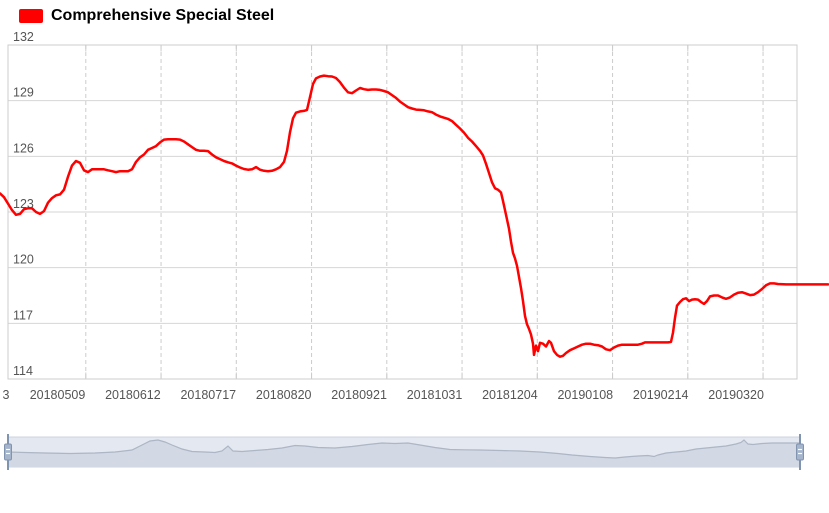 The height and width of the screenshot is (513, 829). Describe the element at coordinates (510, 395) in the screenshot. I see `x-axis-label: 20181204` at that location.